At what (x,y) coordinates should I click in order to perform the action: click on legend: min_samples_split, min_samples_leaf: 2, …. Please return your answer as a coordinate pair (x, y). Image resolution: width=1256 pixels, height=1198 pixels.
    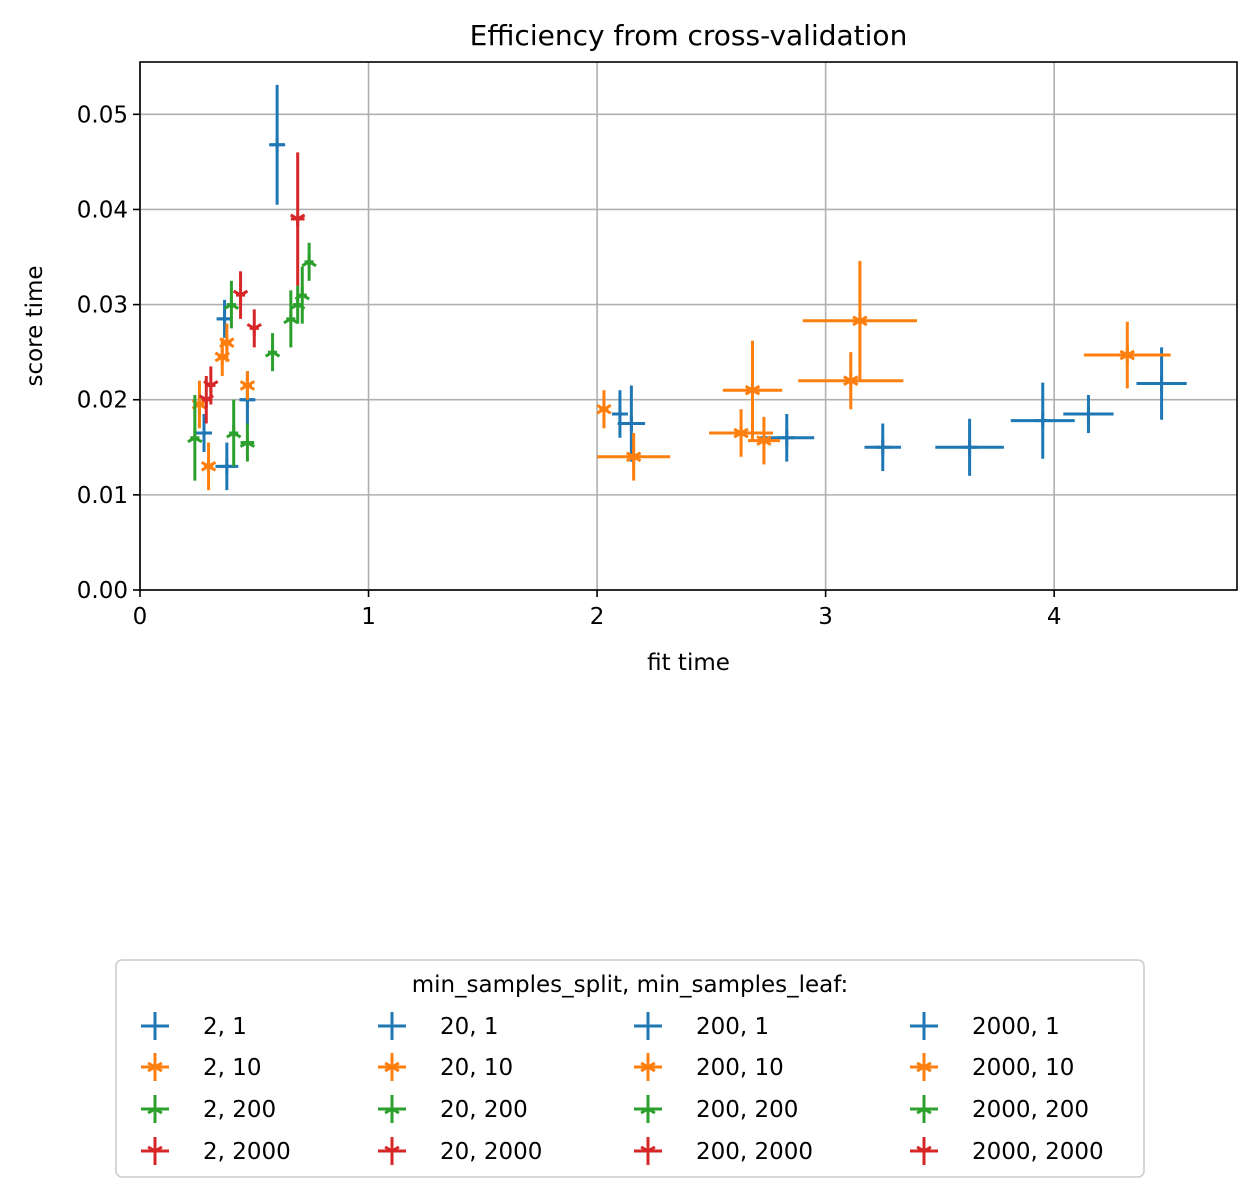
    Looking at the image, I should click on (630, 1068).